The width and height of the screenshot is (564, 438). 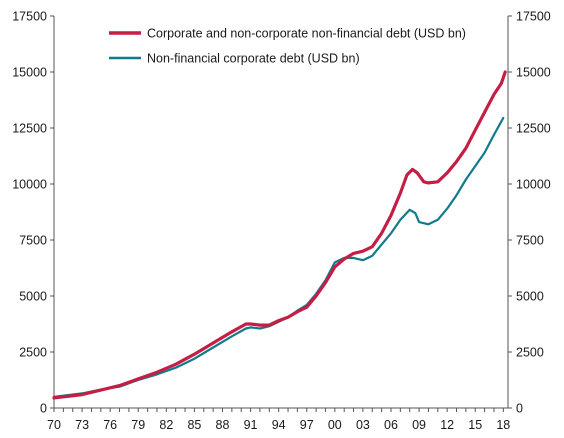 I want to click on y-tick-label-right: 5000, so click(x=530, y=297).